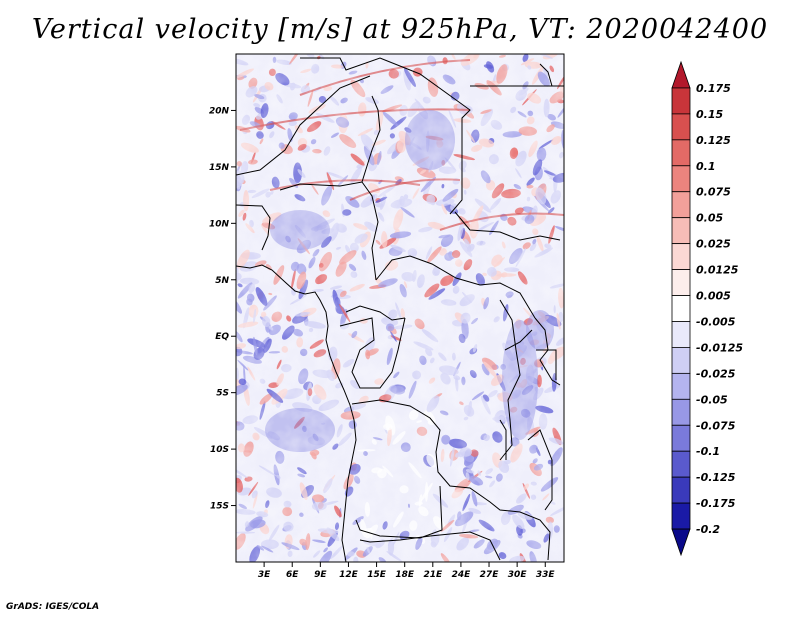 The image size is (800, 618). Describe the element at coordinates (708, 529) in the screenshot. I see `colorbar-label: -0.2` at that location.